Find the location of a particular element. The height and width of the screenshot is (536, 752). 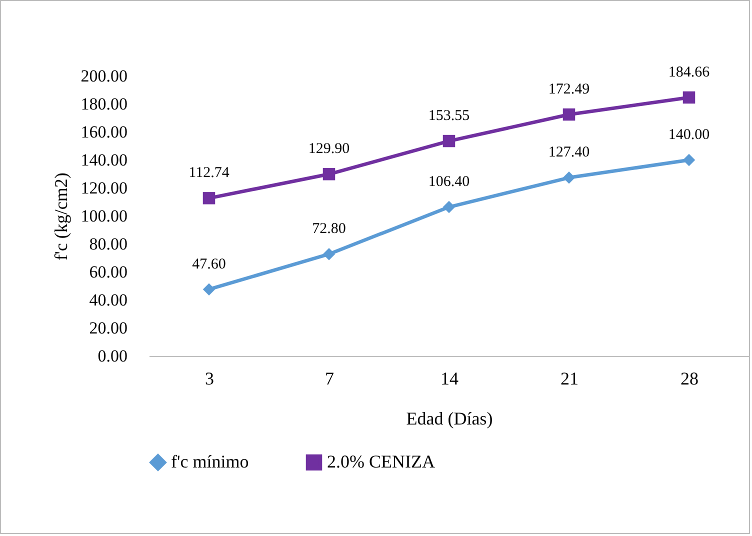

y-tick-label: 40.00 is located at coordinates (108, 300).